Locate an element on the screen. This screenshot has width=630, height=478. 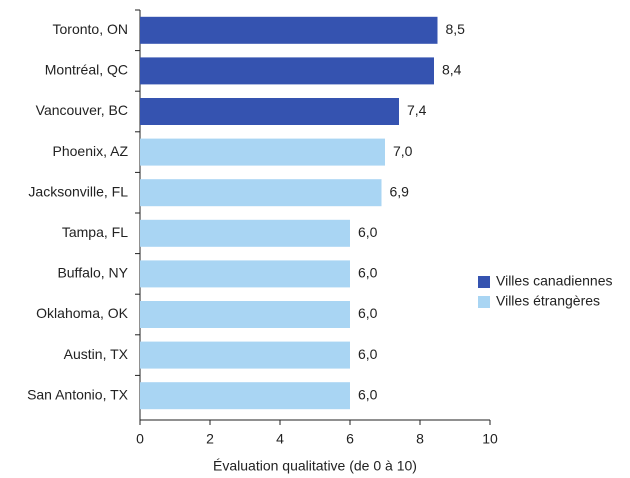
y-tick-label: Jacksonville, FL is located at coordinates (78, 191).